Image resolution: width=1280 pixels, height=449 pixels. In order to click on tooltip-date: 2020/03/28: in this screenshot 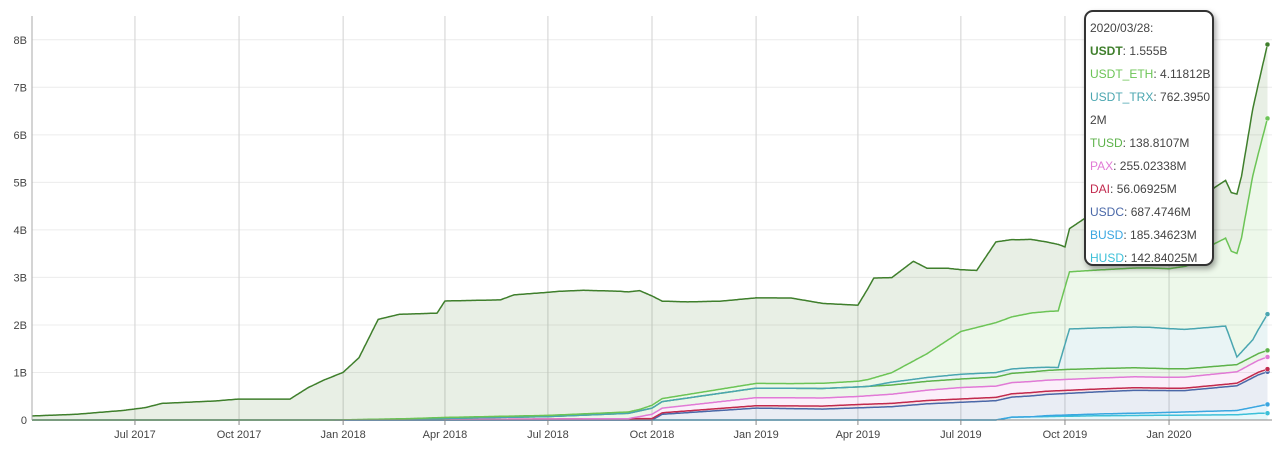, I will do `click(1122, 28)`.